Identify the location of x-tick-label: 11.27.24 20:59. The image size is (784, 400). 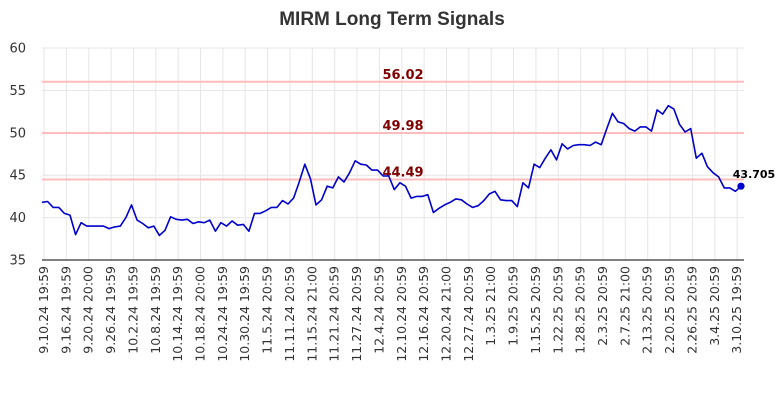
(356, 314).